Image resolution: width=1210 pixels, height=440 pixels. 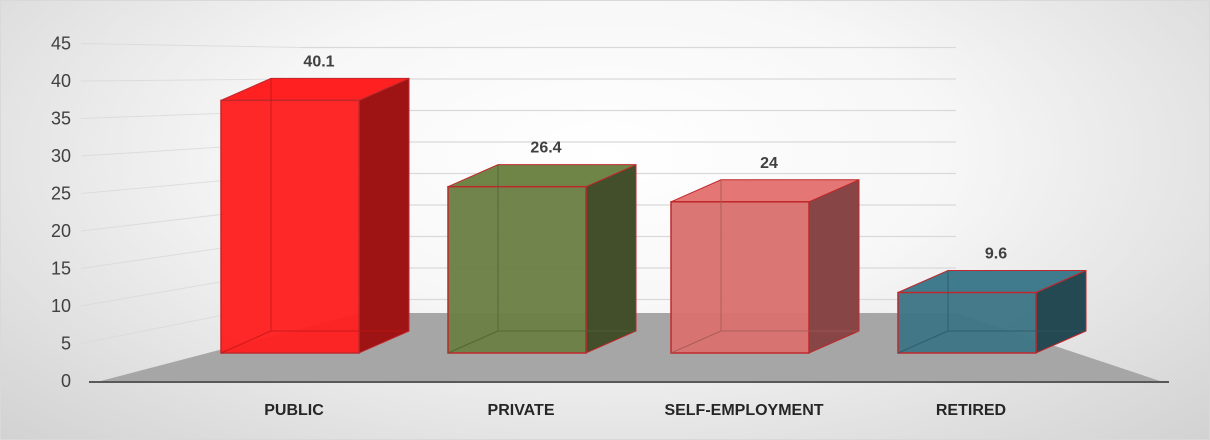 What do you see at coordinates (294, 410) in the screenshot?
I see `x-tick-label: PUBLIC` at bounding box center [294, 410].